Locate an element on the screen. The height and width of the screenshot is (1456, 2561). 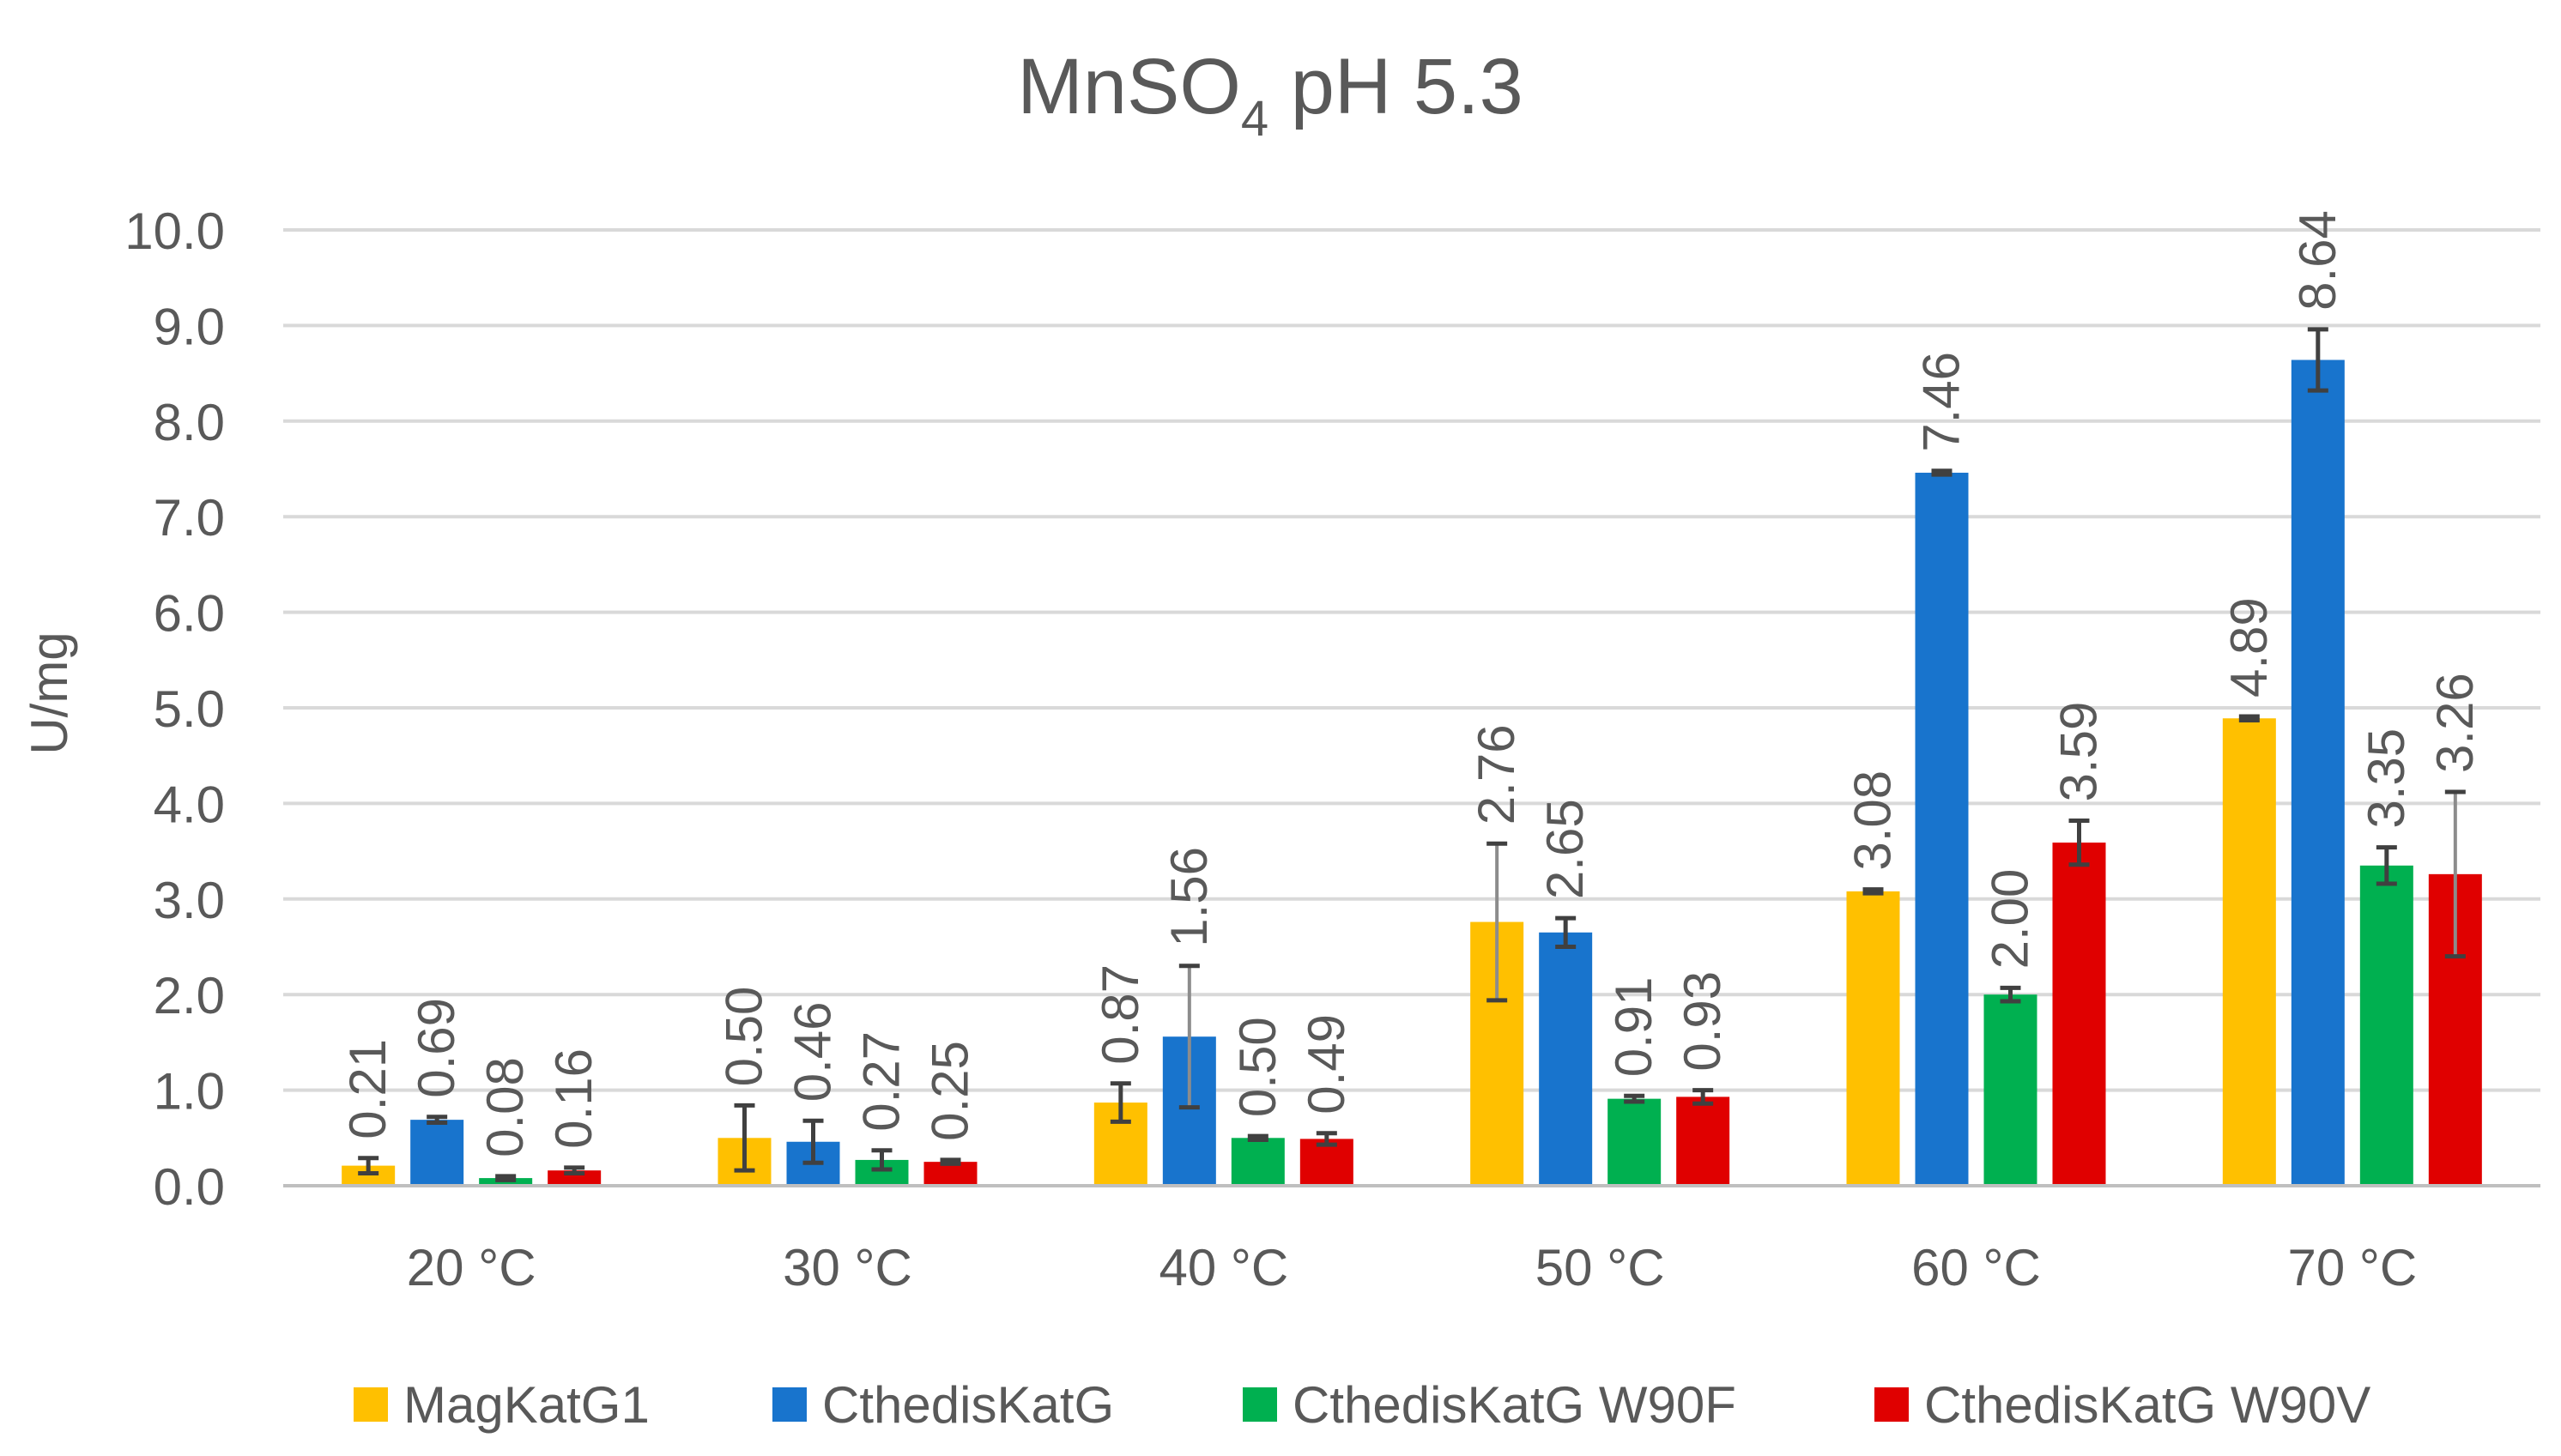
legend-label: MagKatG1 is located at coordinates (527, 1405).